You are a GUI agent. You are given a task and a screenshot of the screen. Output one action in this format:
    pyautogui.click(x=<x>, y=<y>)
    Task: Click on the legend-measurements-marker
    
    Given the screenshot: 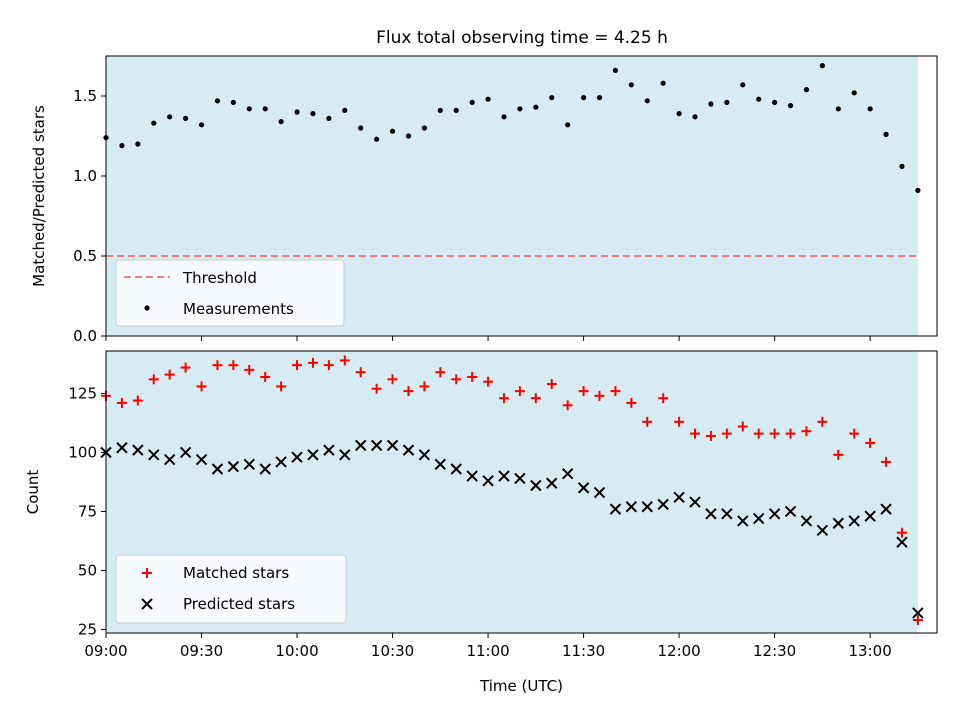 What is the action you would take?
    pyautogui.click(x=147, y=308)
    